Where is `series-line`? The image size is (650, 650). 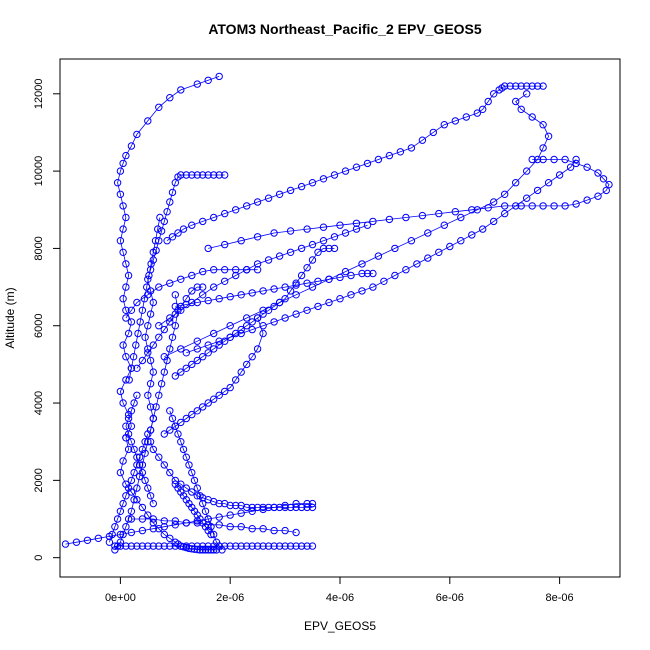 series-line is located at coordinates (184, 302).